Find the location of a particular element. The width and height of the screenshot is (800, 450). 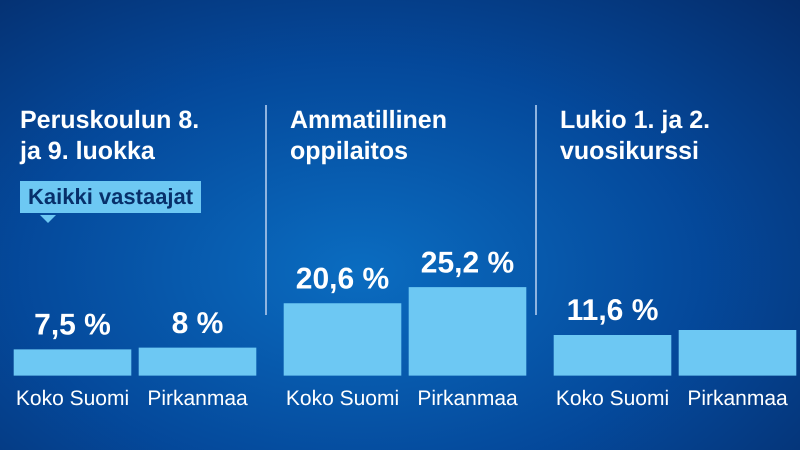

data-label: 8 % is located at coordinates (198, 323).